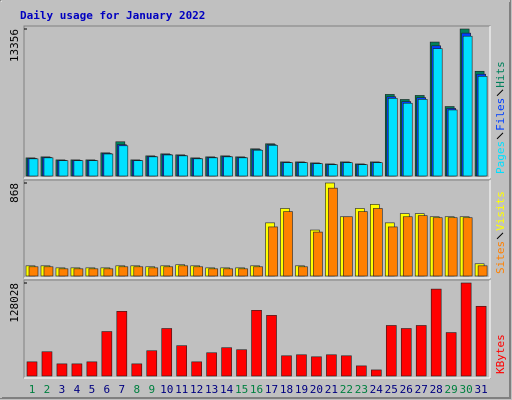 This screenshot has width=512, height=400. What do you see at coordinates (122, 389) in the screenshot?
I see `x-tick-label: 7` at bounding box center [122, 389].